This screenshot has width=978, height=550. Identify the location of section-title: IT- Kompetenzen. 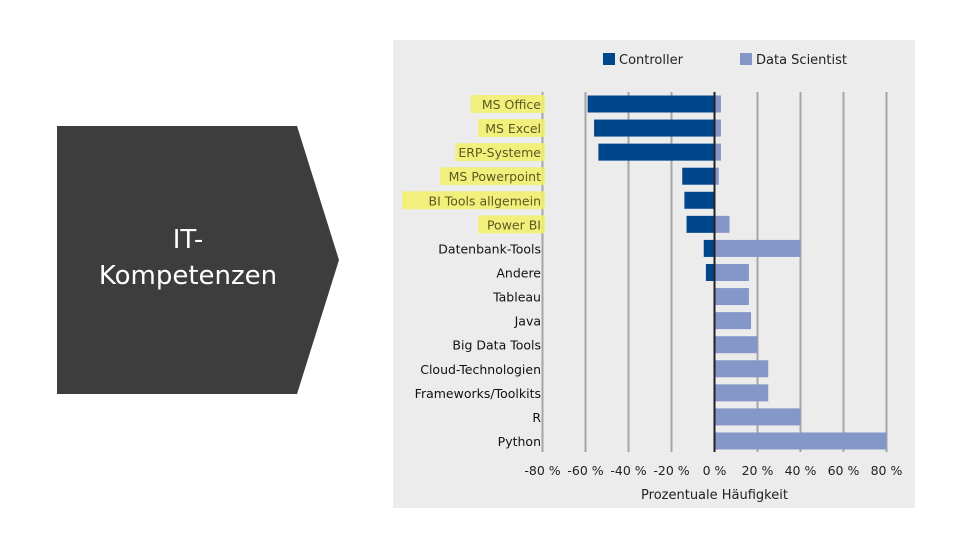
(188, 258).